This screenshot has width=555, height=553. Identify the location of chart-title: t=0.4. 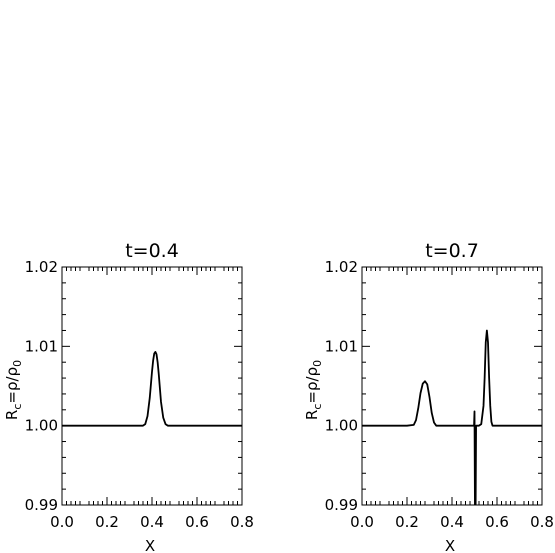
(152, 251).